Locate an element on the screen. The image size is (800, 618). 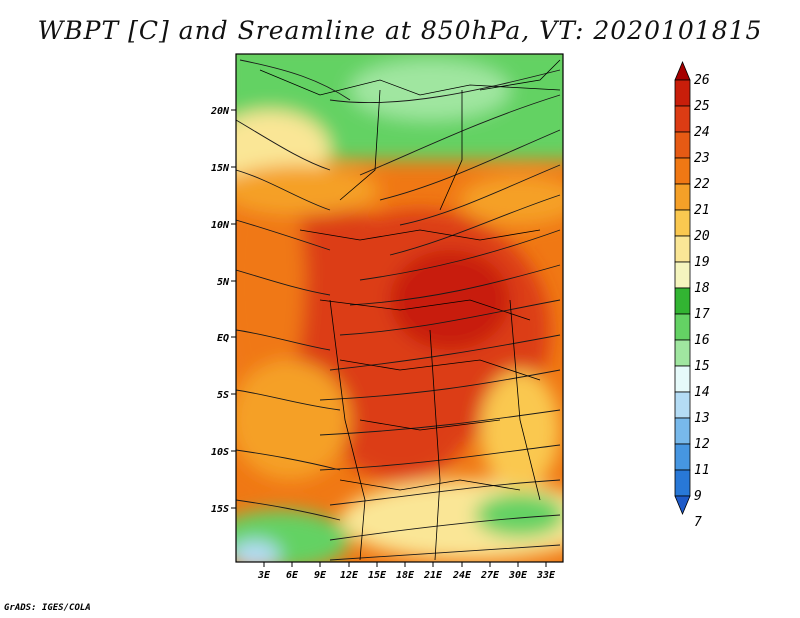
colorbar-label: 12 is located at coordinates (702, 444).